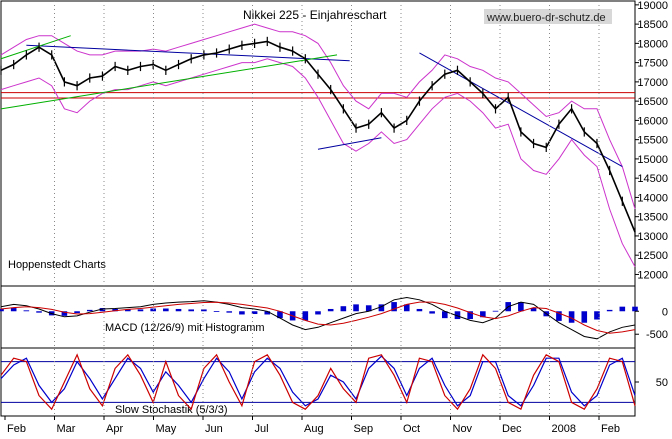 The height and width of the screenshot is (439, 672). I want to click on macd-line, so click(318, 318).